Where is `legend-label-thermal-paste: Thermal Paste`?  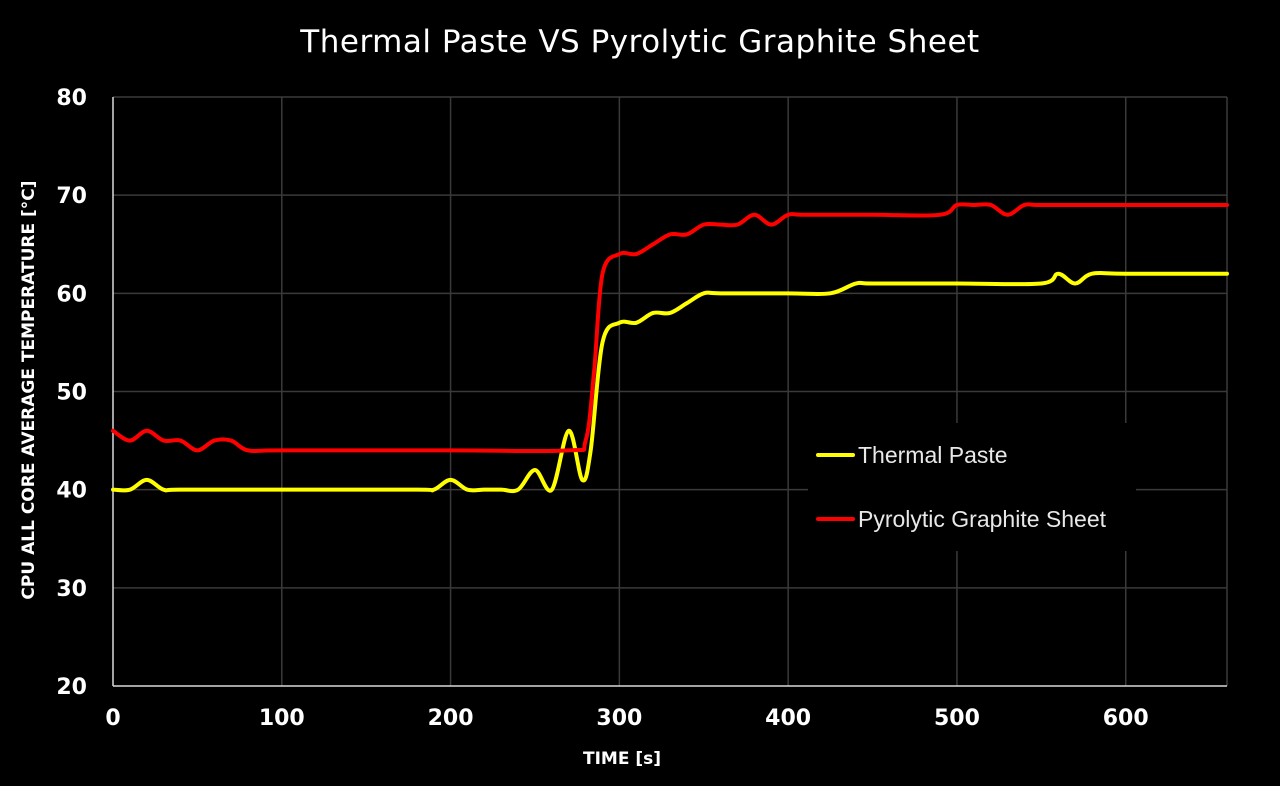
legend-label-thermal-paste: Thermal Paste is located at coordinates (933, 455).